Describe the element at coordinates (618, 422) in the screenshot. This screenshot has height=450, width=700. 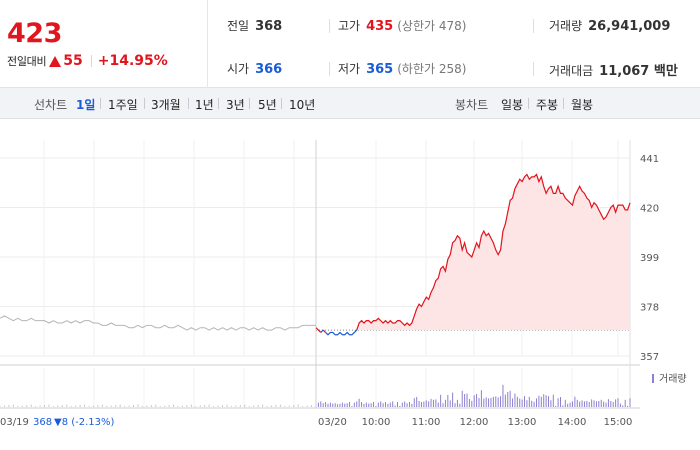
I see `x-tick-label: 15:00` at that location.